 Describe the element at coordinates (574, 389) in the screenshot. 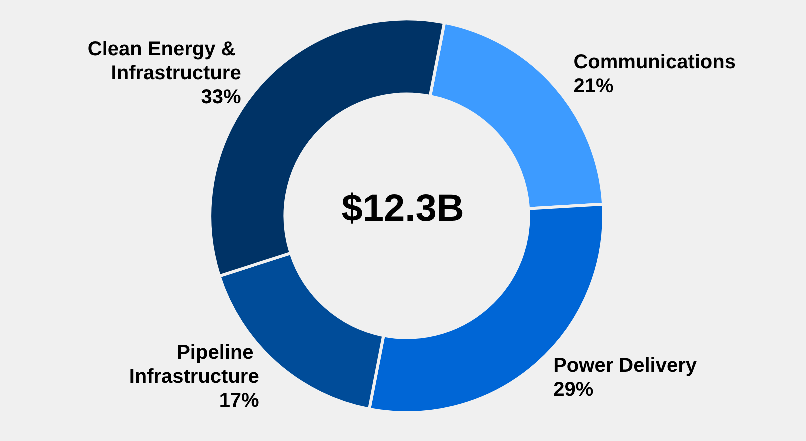

I see `data-label: 29%` at that location.